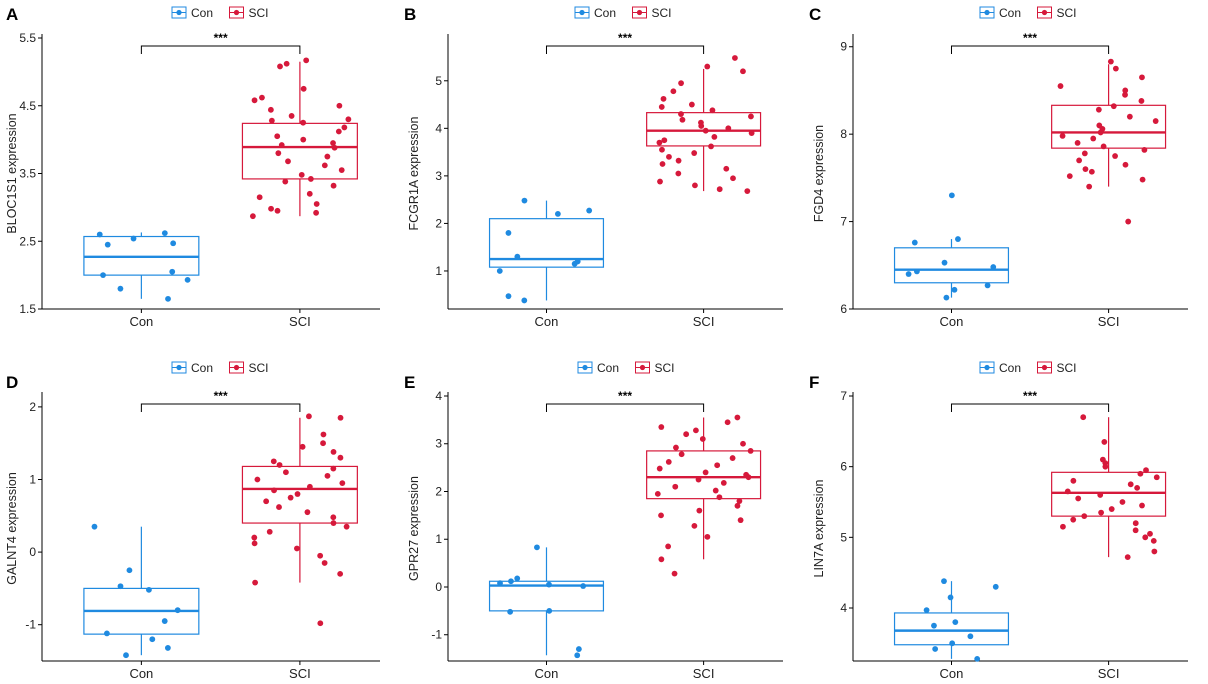  What do you see at coordinates (593, 521) in the screenshot?
I see `panel-e: E Con SCI -1 0 1 2 3 4 GPR27 expression Con SCI ***` at bounding box center [593, 521].